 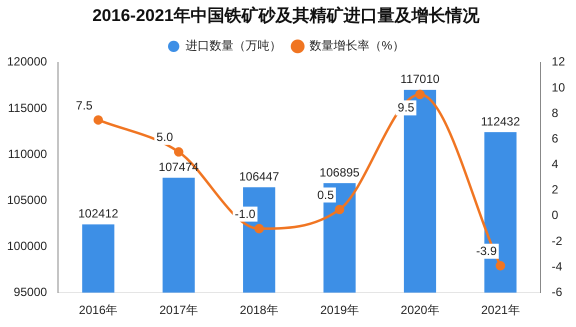 What do you see at coordinates (500, 310) in the screenshot?
I see `x-tick-label: 2021年` at bounding box center [500, 310].